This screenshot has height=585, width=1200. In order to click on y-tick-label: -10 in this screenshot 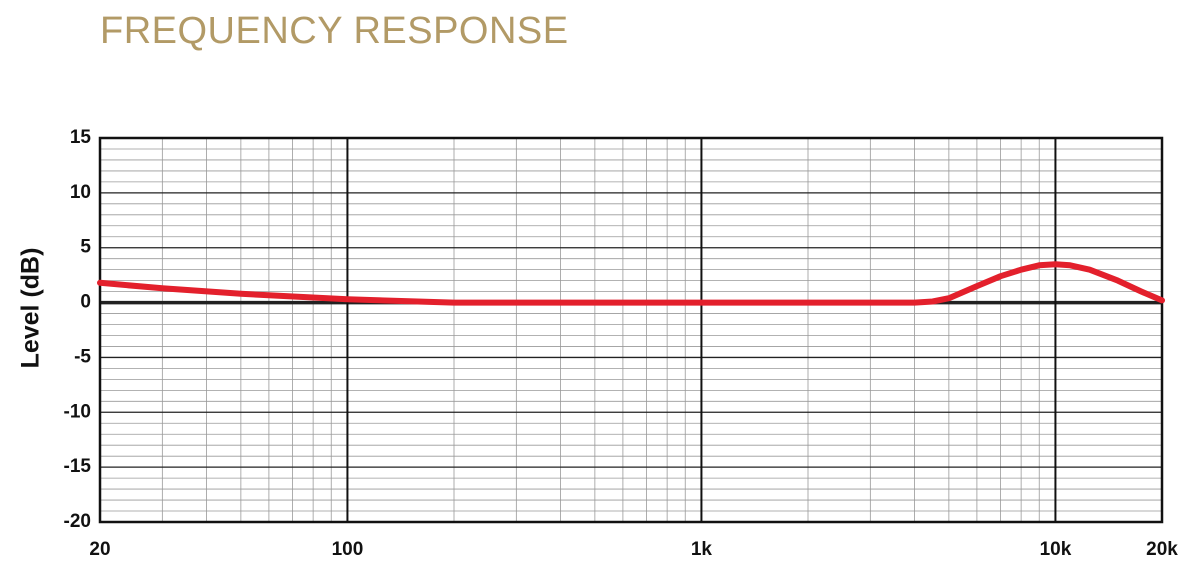, I will do `click(77, 411)`.